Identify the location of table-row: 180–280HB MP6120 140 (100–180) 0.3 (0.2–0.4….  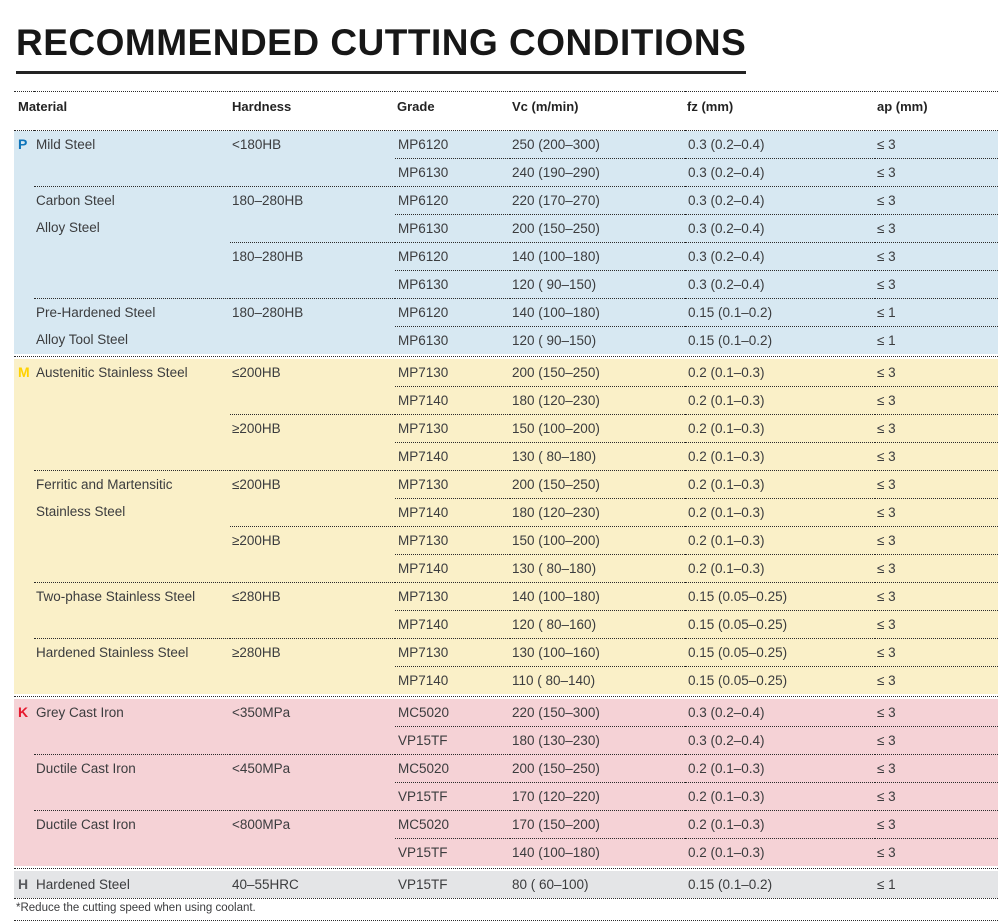
(506, 270).